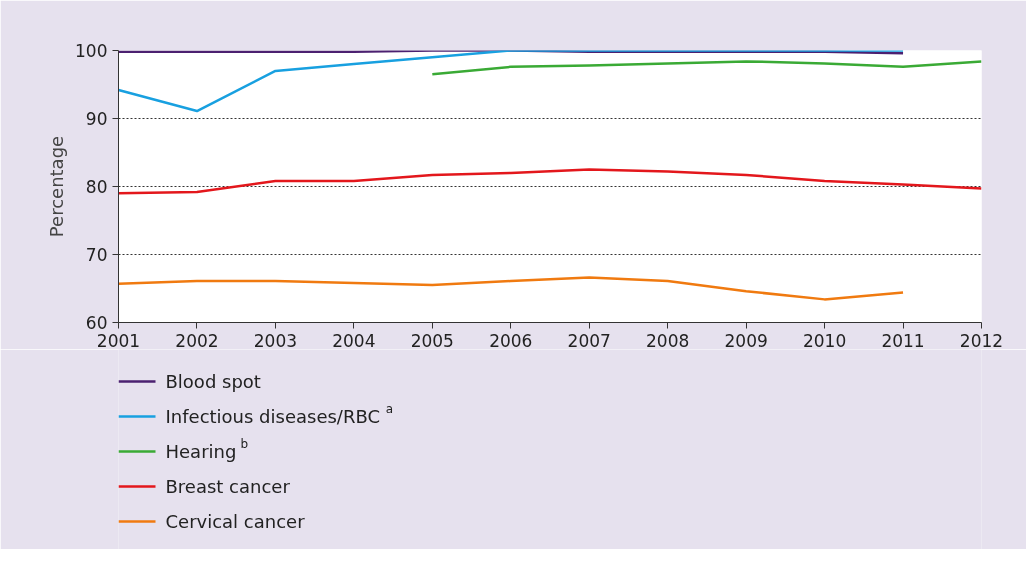  Describe the element at coordinates (511, 340) in the screenshot. I see `x-tick-label: 2006` at that location.